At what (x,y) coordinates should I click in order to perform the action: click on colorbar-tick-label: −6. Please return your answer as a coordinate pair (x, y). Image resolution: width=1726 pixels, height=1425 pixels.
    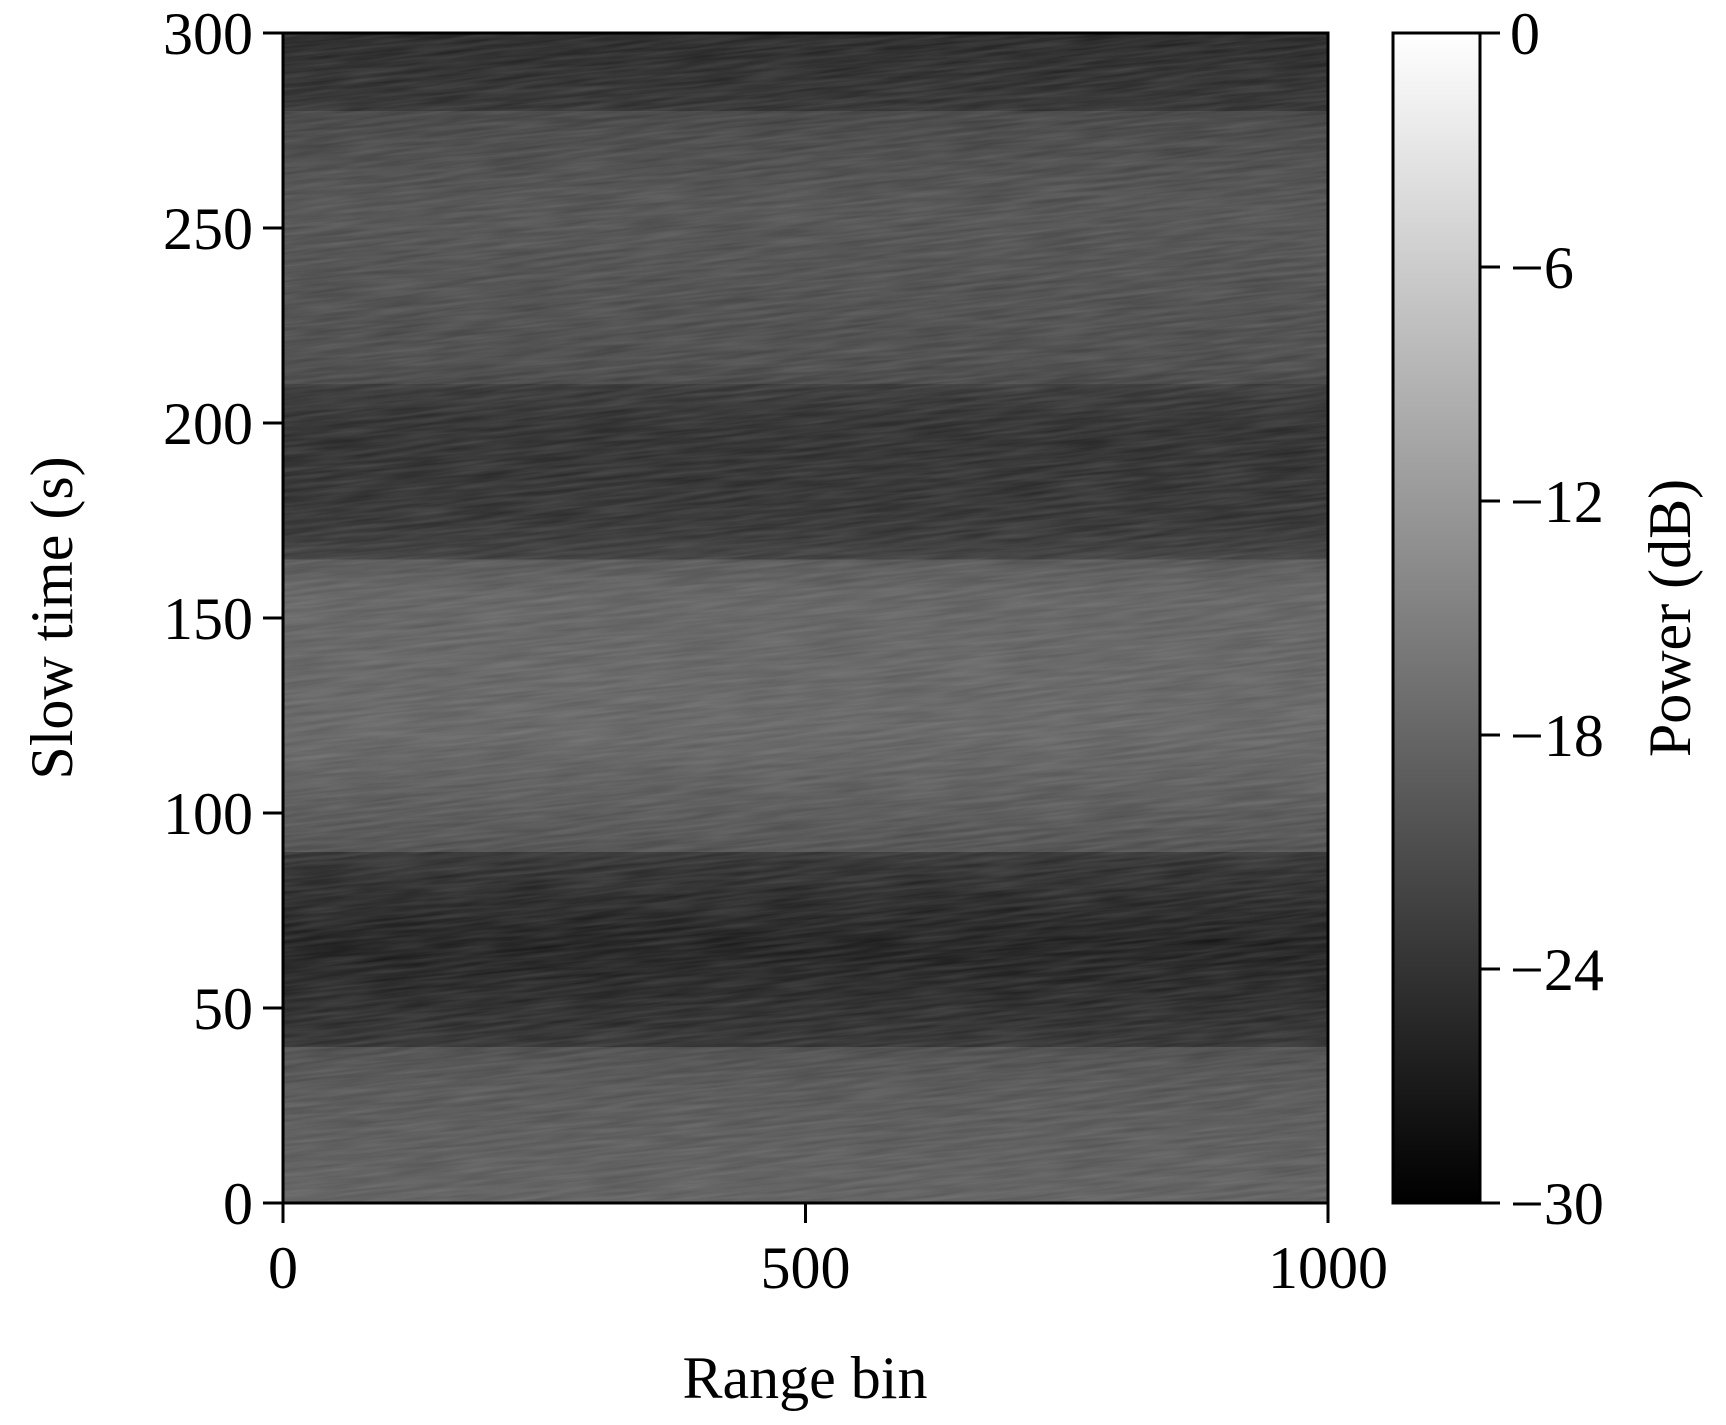
    Looking at the image, I should click on (1542, 268).